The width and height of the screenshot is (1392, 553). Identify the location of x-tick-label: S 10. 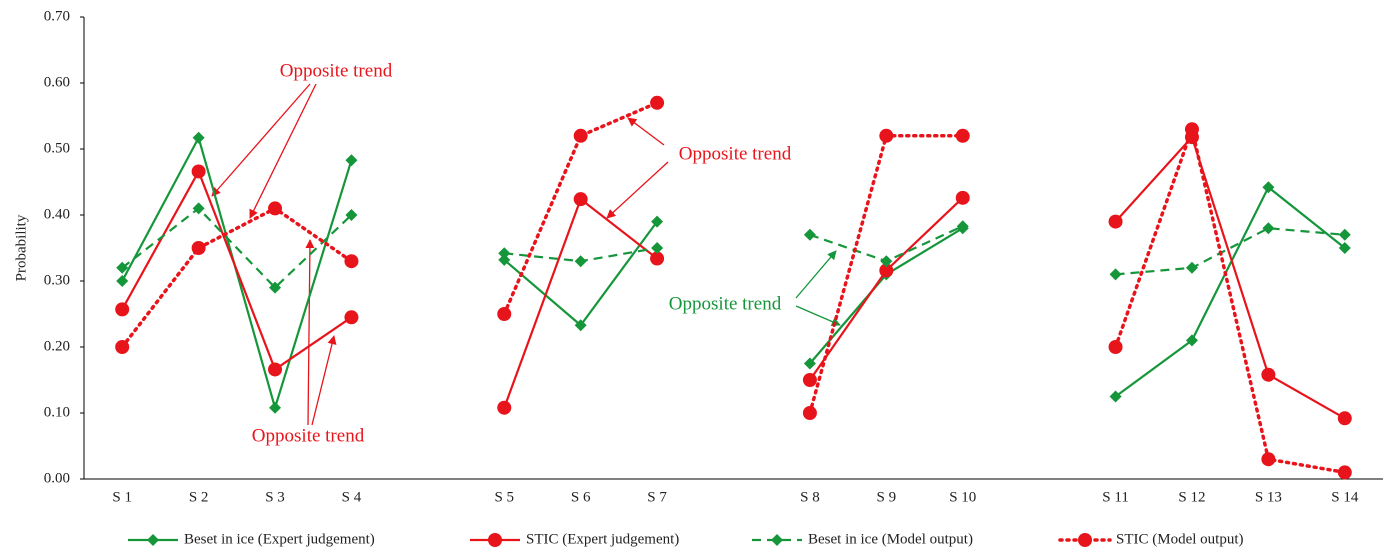
(962, 497).